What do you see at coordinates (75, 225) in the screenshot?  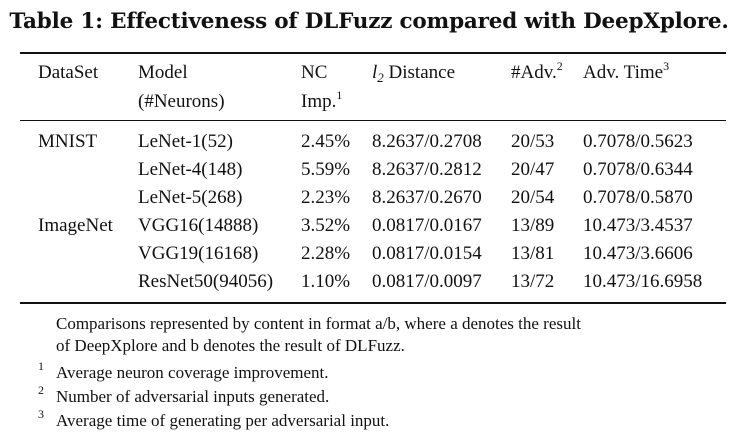 I see `cell-dataset: ImageNet` at bounding box center [75, 225].